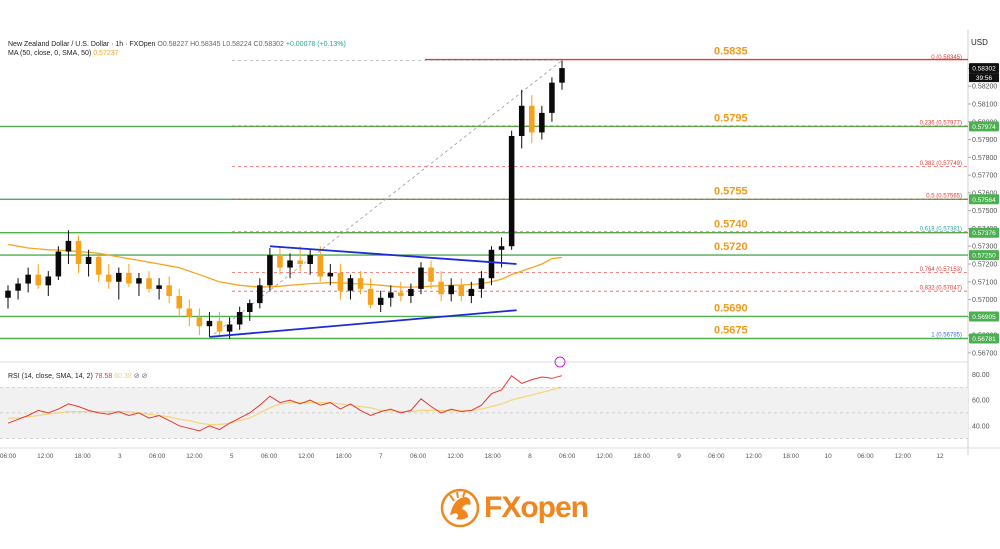  What do you see at coordinates (984, 300) in the screenshot?
I see `y-tick-label: 0.57000` at bounding box center [984, 300].